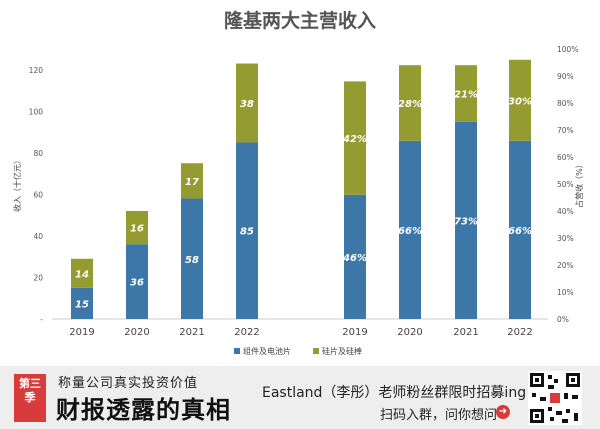 The height and width of the screenshot is (429, 600). What do you see at coordinates (17, 184) in the screenshot?
I see `left-axis-label: 收入（十亿元）` at bounding box center [17, 184].